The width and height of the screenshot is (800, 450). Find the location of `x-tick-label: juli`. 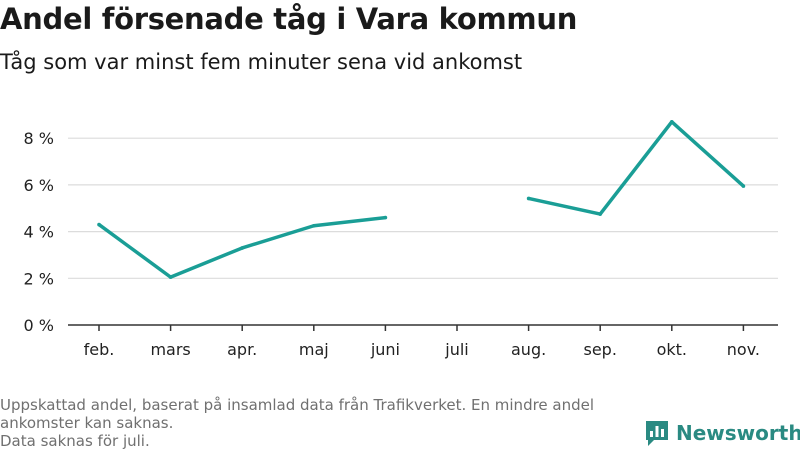

x-tick-label: juli is located at coordinates (456, 349).